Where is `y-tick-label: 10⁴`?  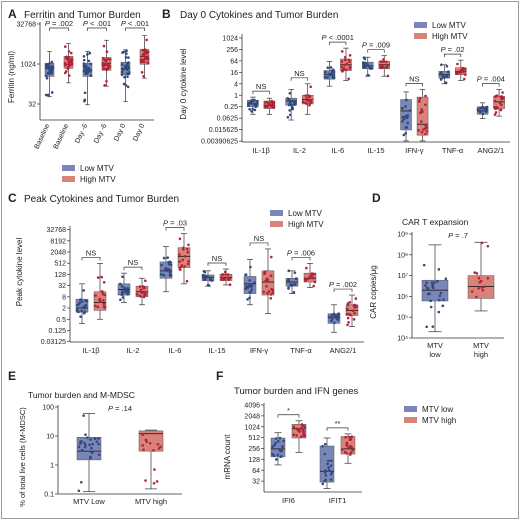 y-tick-label: 10⁴ is located at coordinates (402, 339).